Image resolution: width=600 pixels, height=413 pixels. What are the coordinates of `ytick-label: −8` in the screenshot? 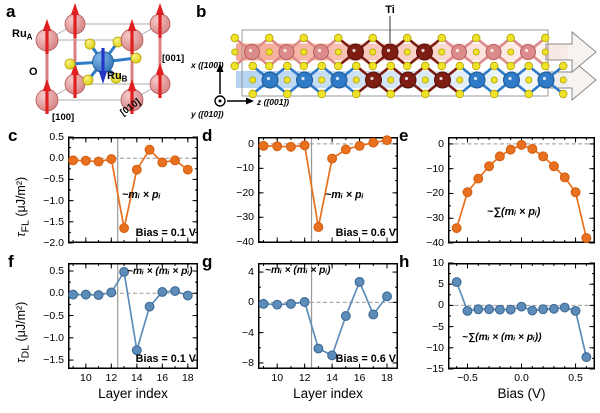 It's located at (248, 362).